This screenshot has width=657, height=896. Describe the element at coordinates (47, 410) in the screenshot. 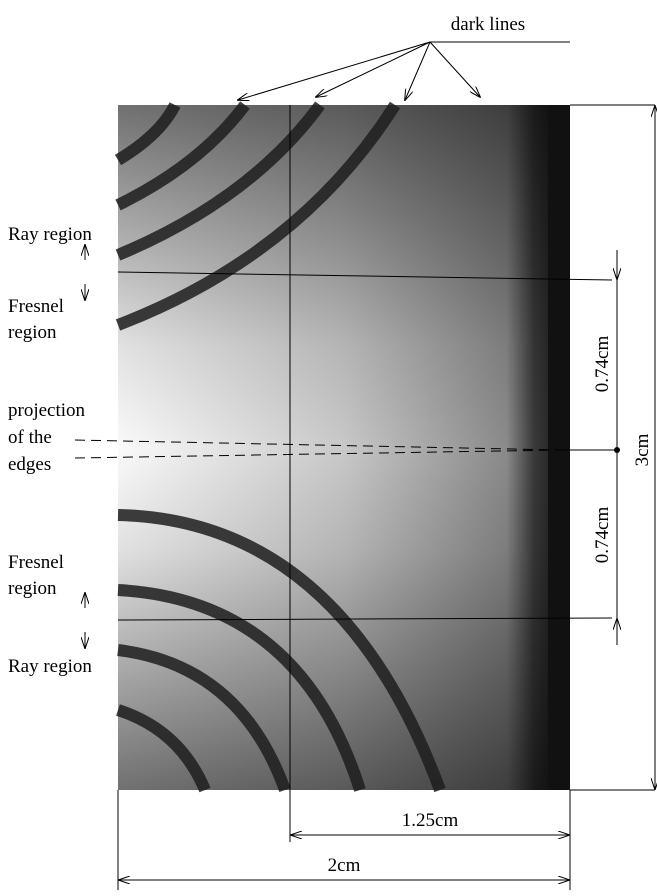

I see `label: projection` at that location.